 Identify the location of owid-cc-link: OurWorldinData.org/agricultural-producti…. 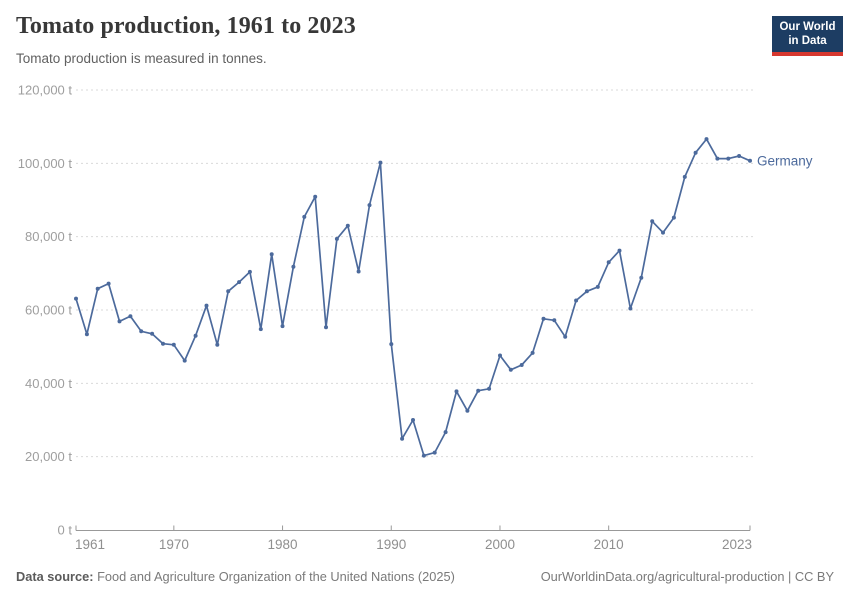
(687, 576).